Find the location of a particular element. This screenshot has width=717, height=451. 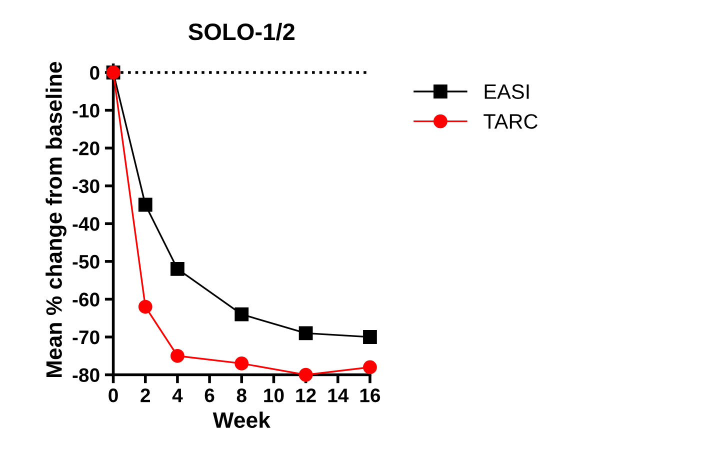

x-tick-label: 2 is located at coordinates (145, 395).